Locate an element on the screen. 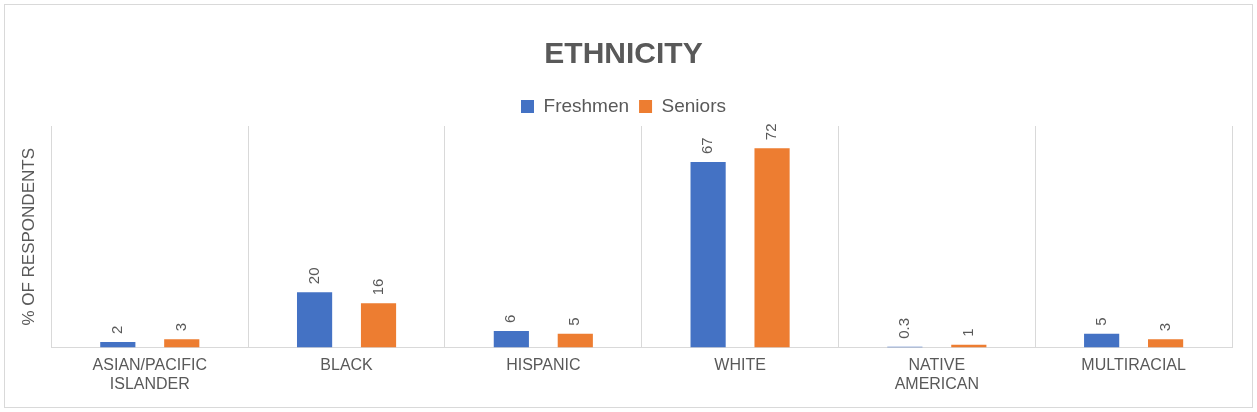 The height and width of the screenshot is (412, 1257). data-label: 2 is located at coordinates (116, 330).